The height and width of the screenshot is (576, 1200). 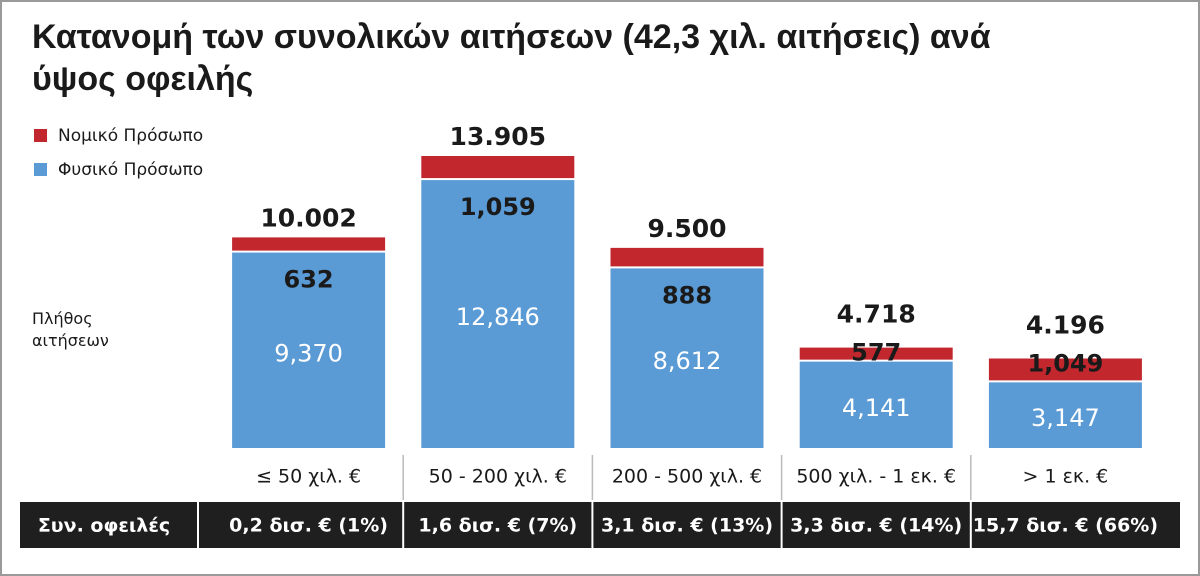 I want to click on value-label: 9,370, so click(x=308, y=353).